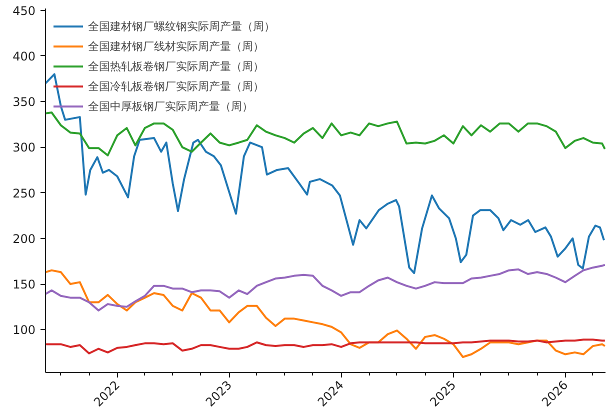 The width and height of the screenshot is (609, 413). What do you see at coordinates (24, 239) in the screenshot?
I see `y-tick-label: 200` at bounding box center [24, 239].